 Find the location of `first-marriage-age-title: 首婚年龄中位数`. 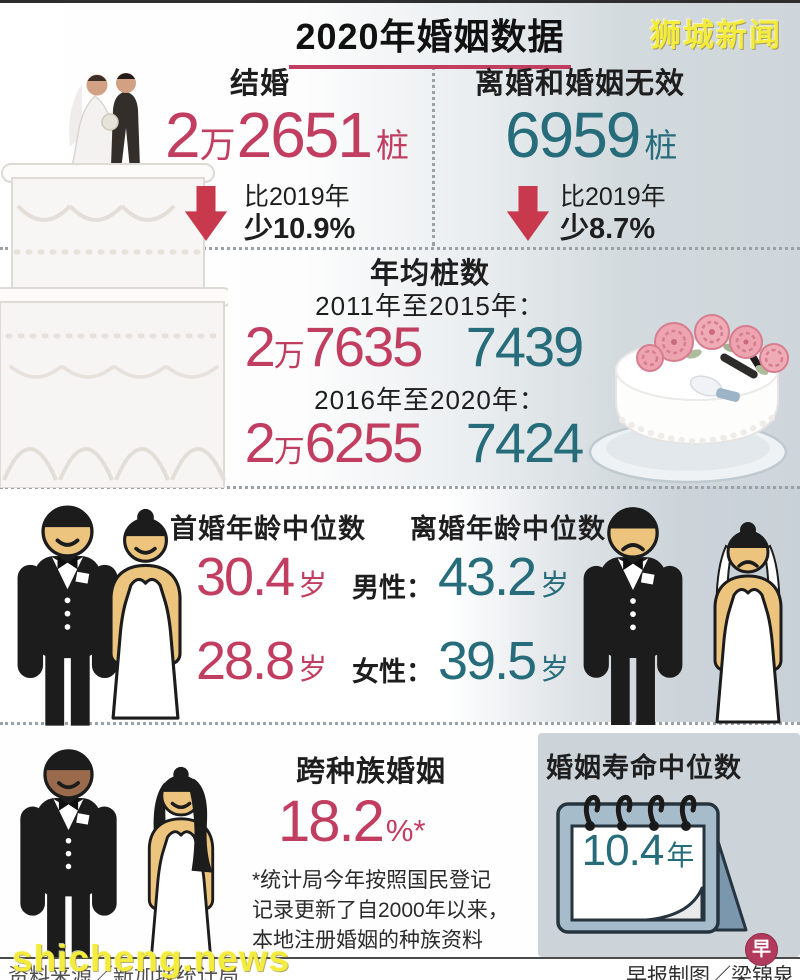

first-marriage-age-title: 首婚年龄中位数 is located at coordinates (268, 529).